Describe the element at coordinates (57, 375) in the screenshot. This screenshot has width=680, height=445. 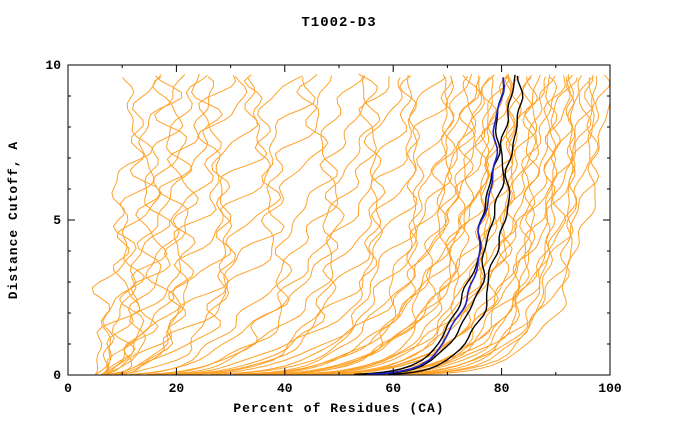
I see `y-tick-label: 0` at that location.